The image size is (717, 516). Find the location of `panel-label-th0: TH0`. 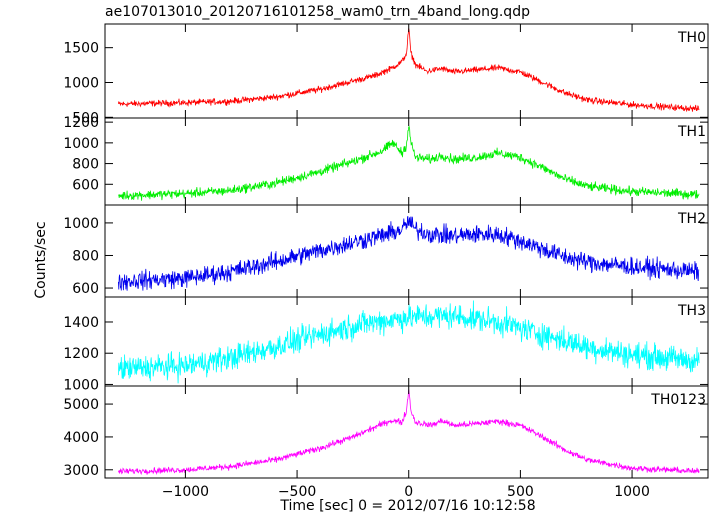

panel-label-th0: TH0 is located at coordinates (691, 38).